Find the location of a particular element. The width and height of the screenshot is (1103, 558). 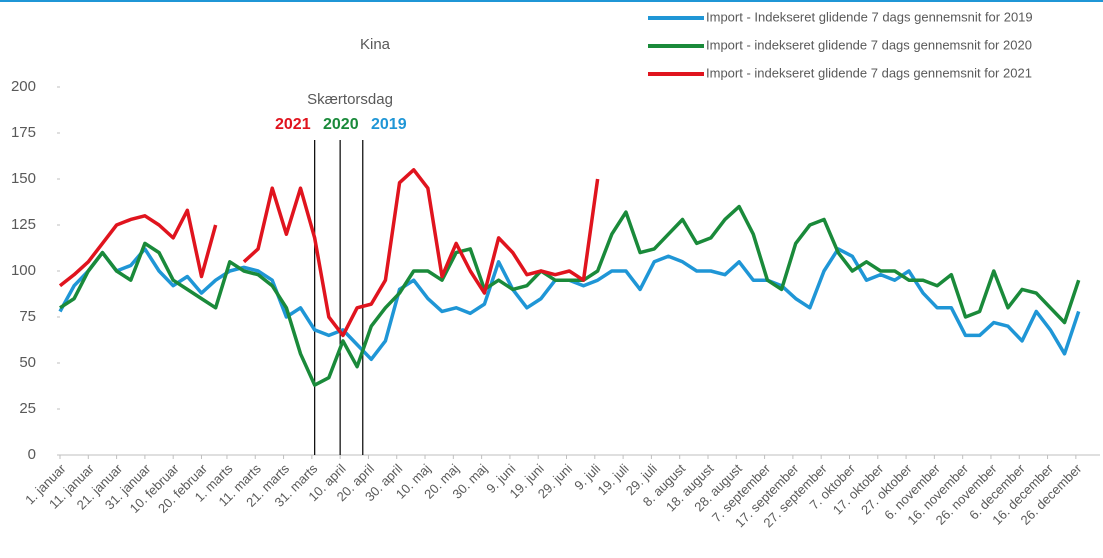

holiday-year: 2021 is located at coordinates (293, 124).